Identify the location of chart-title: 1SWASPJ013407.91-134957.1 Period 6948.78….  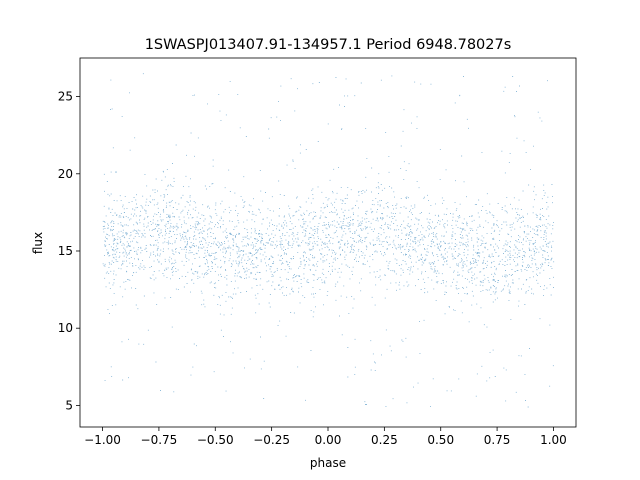
(328, 45).